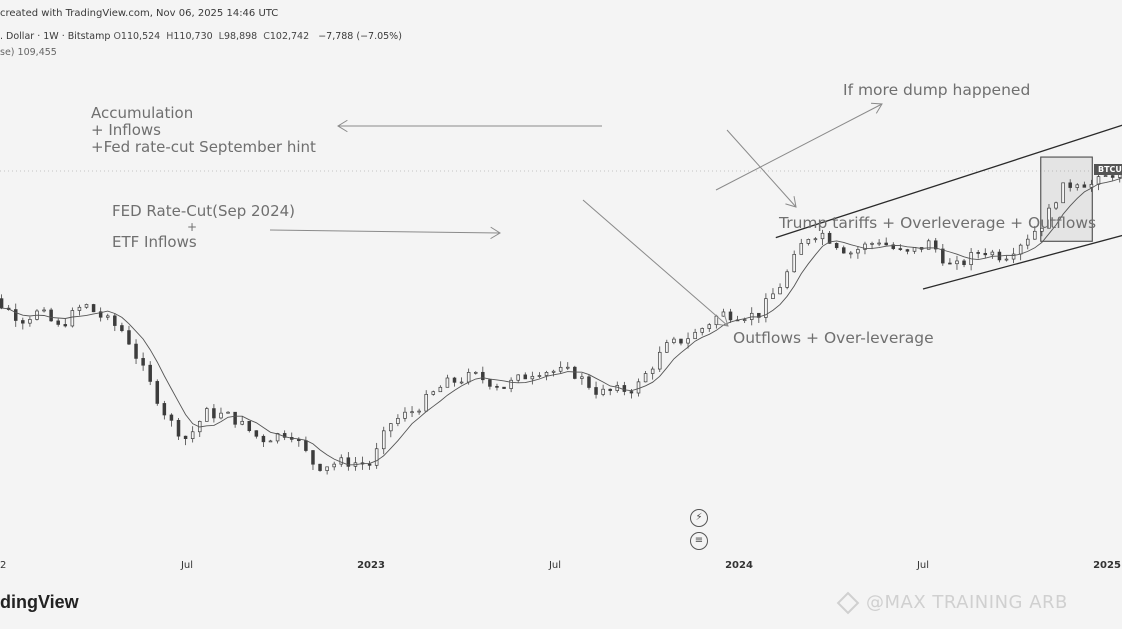 This screenshot has height=629, width=1122. What do you see at coordinates (739, 565) in the screenshot?
I see `x-tick-label: 2024` at bounding box center [739, 565].